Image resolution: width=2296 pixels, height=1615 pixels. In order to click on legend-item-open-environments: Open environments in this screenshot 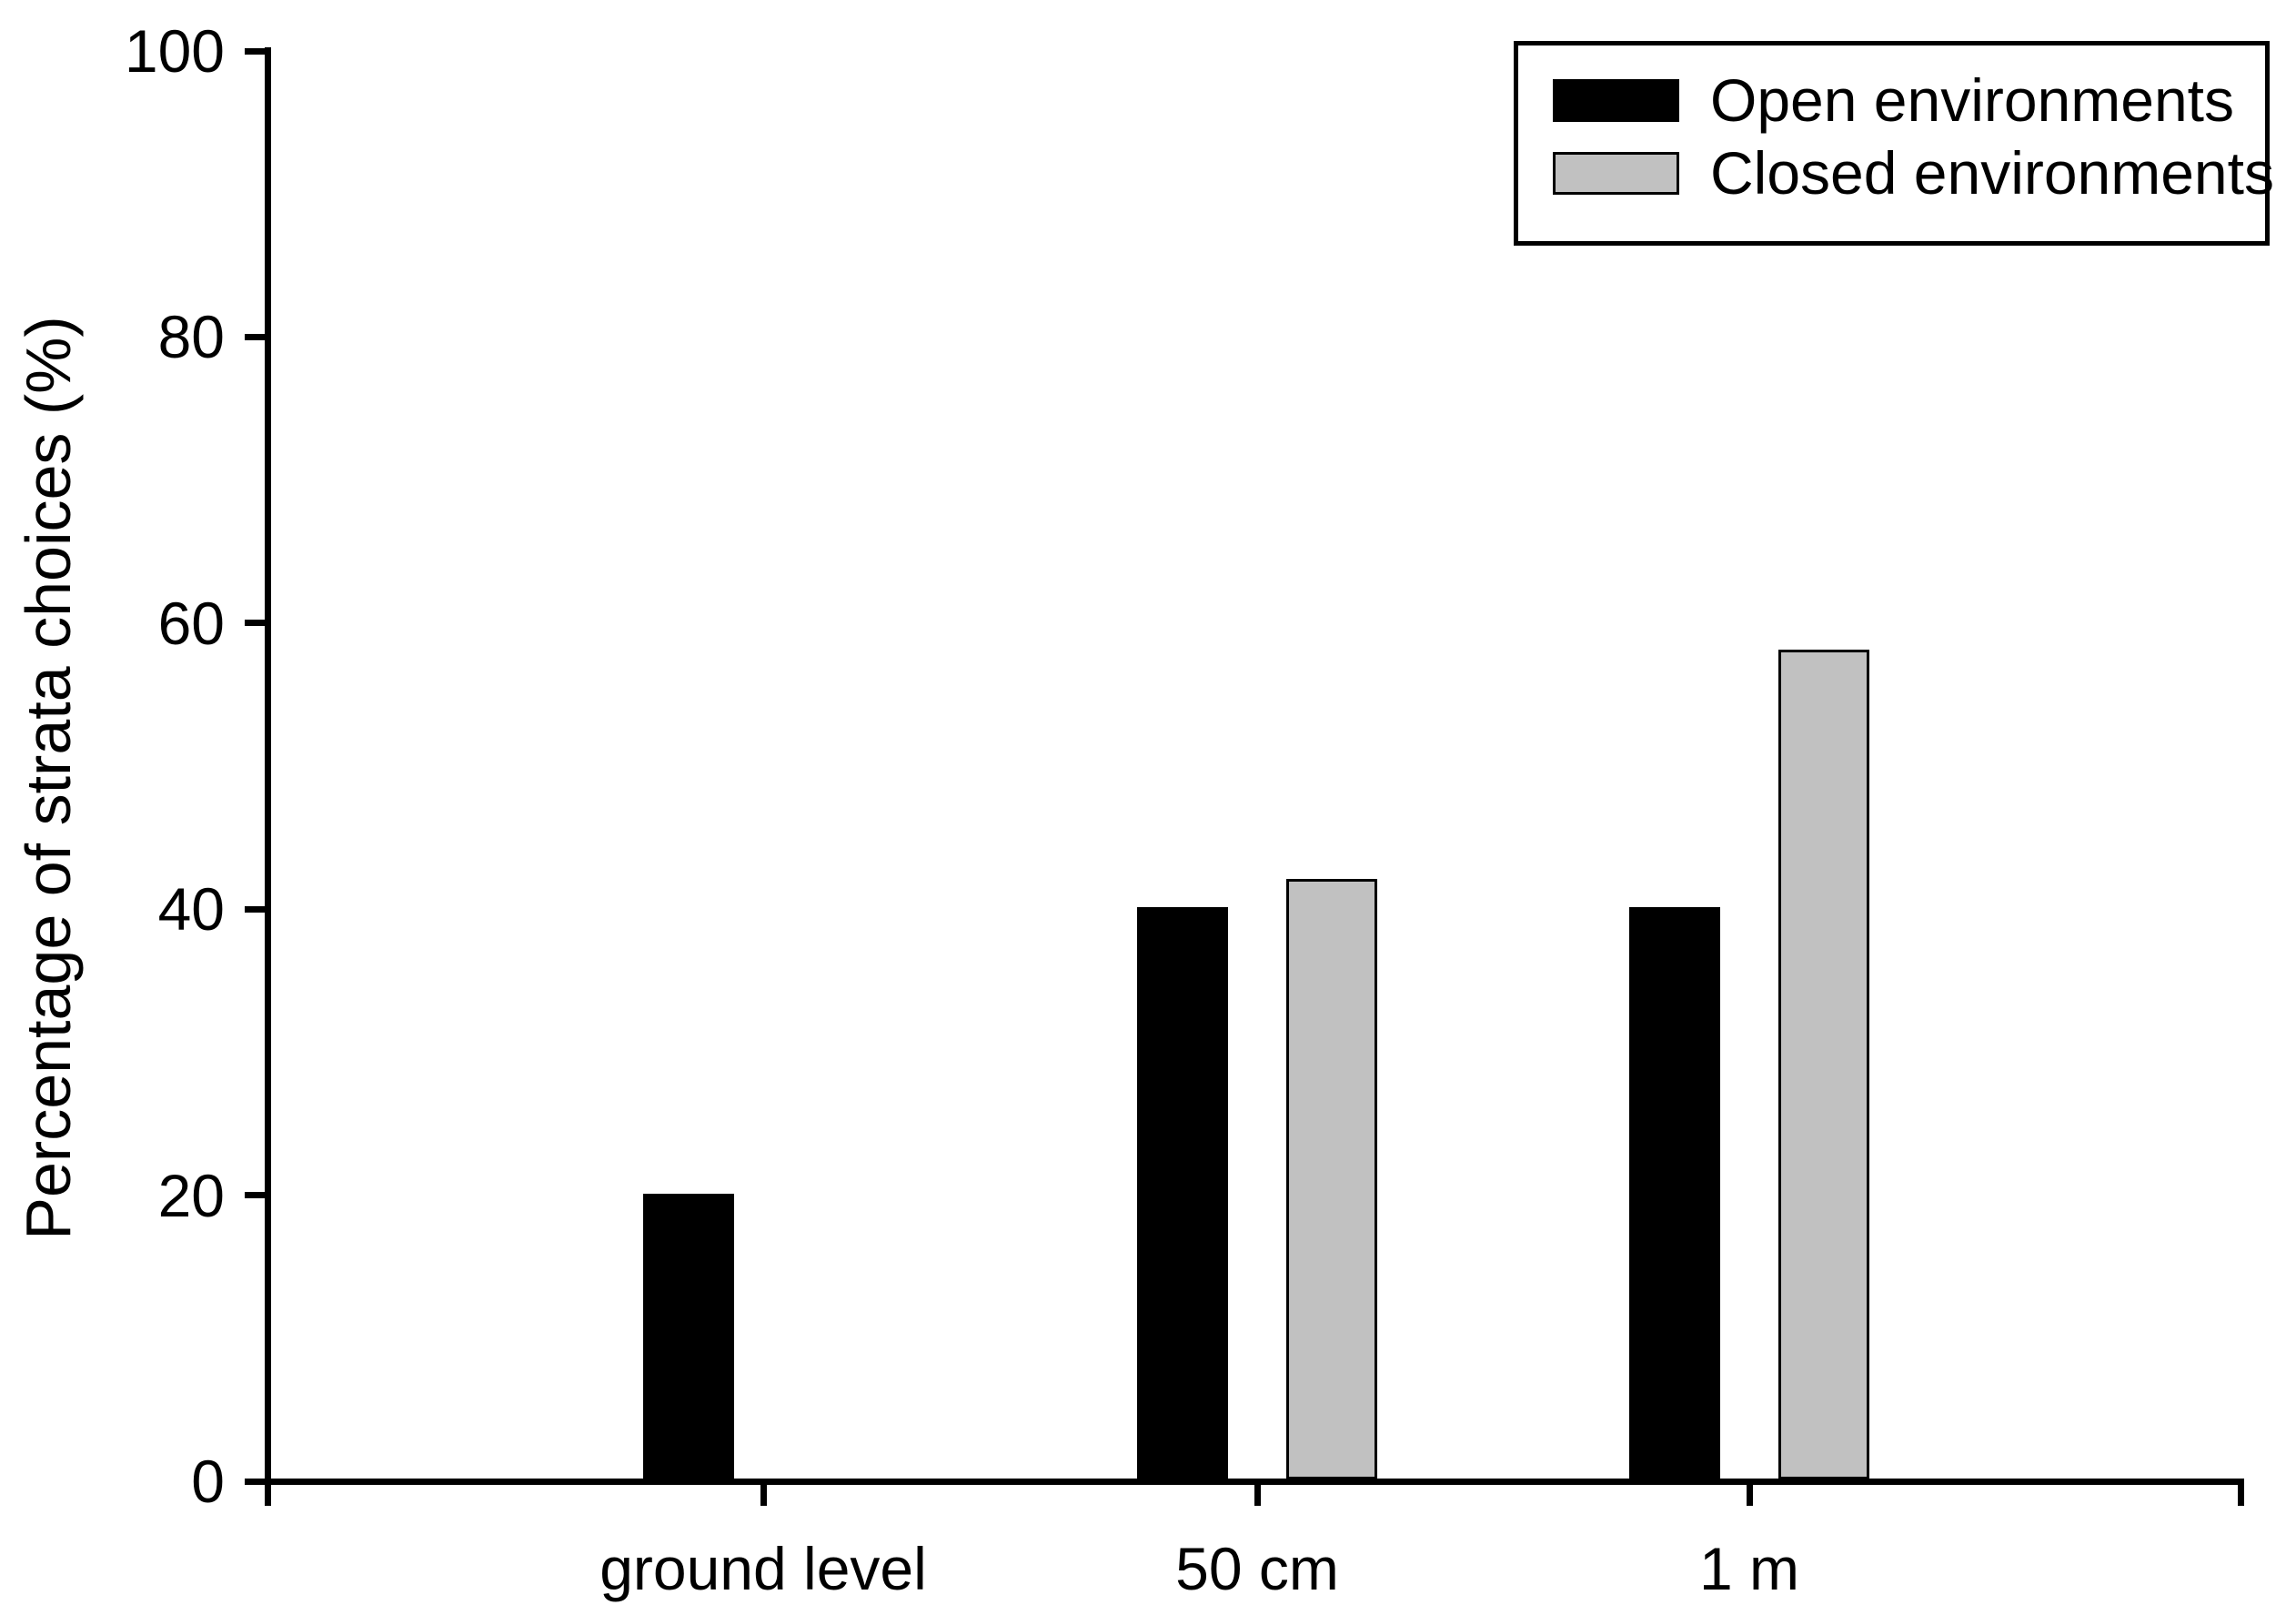, I will do `click(1893, 100)`.